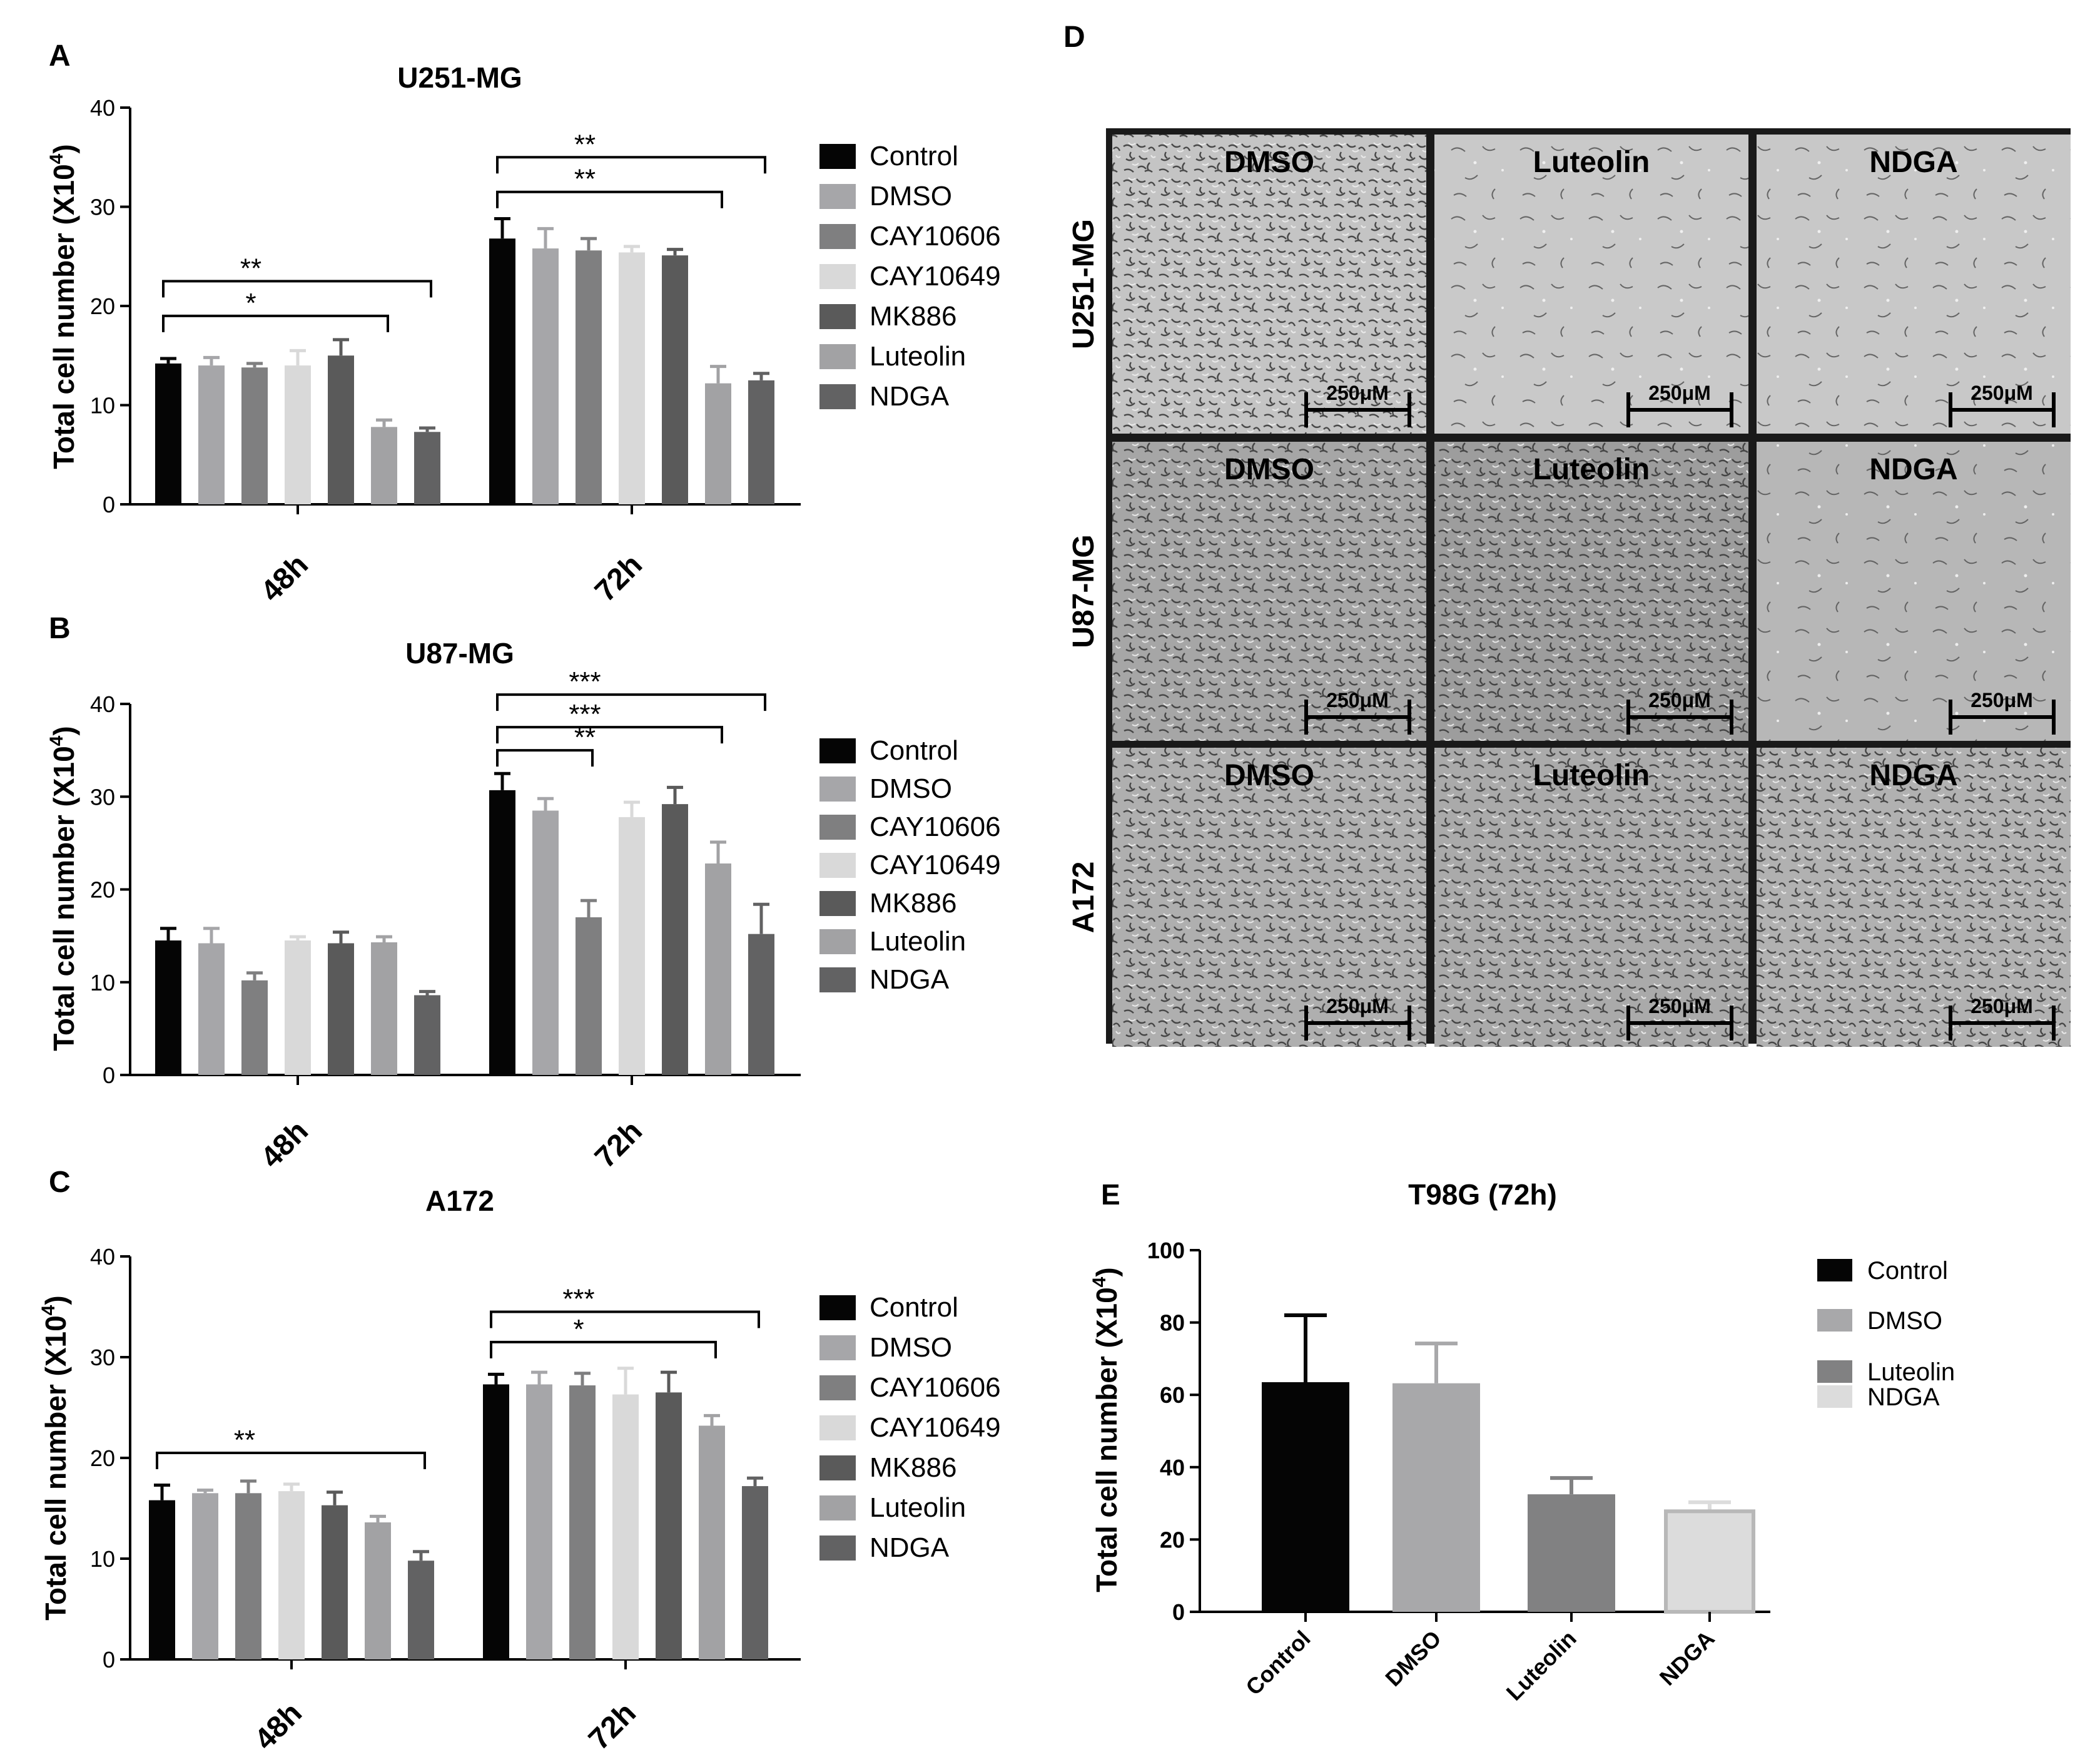 Image resolution: width=2100 pixels, height=1757 pixels. I want to click on y-tick-label: 0, so click(109, 1075).